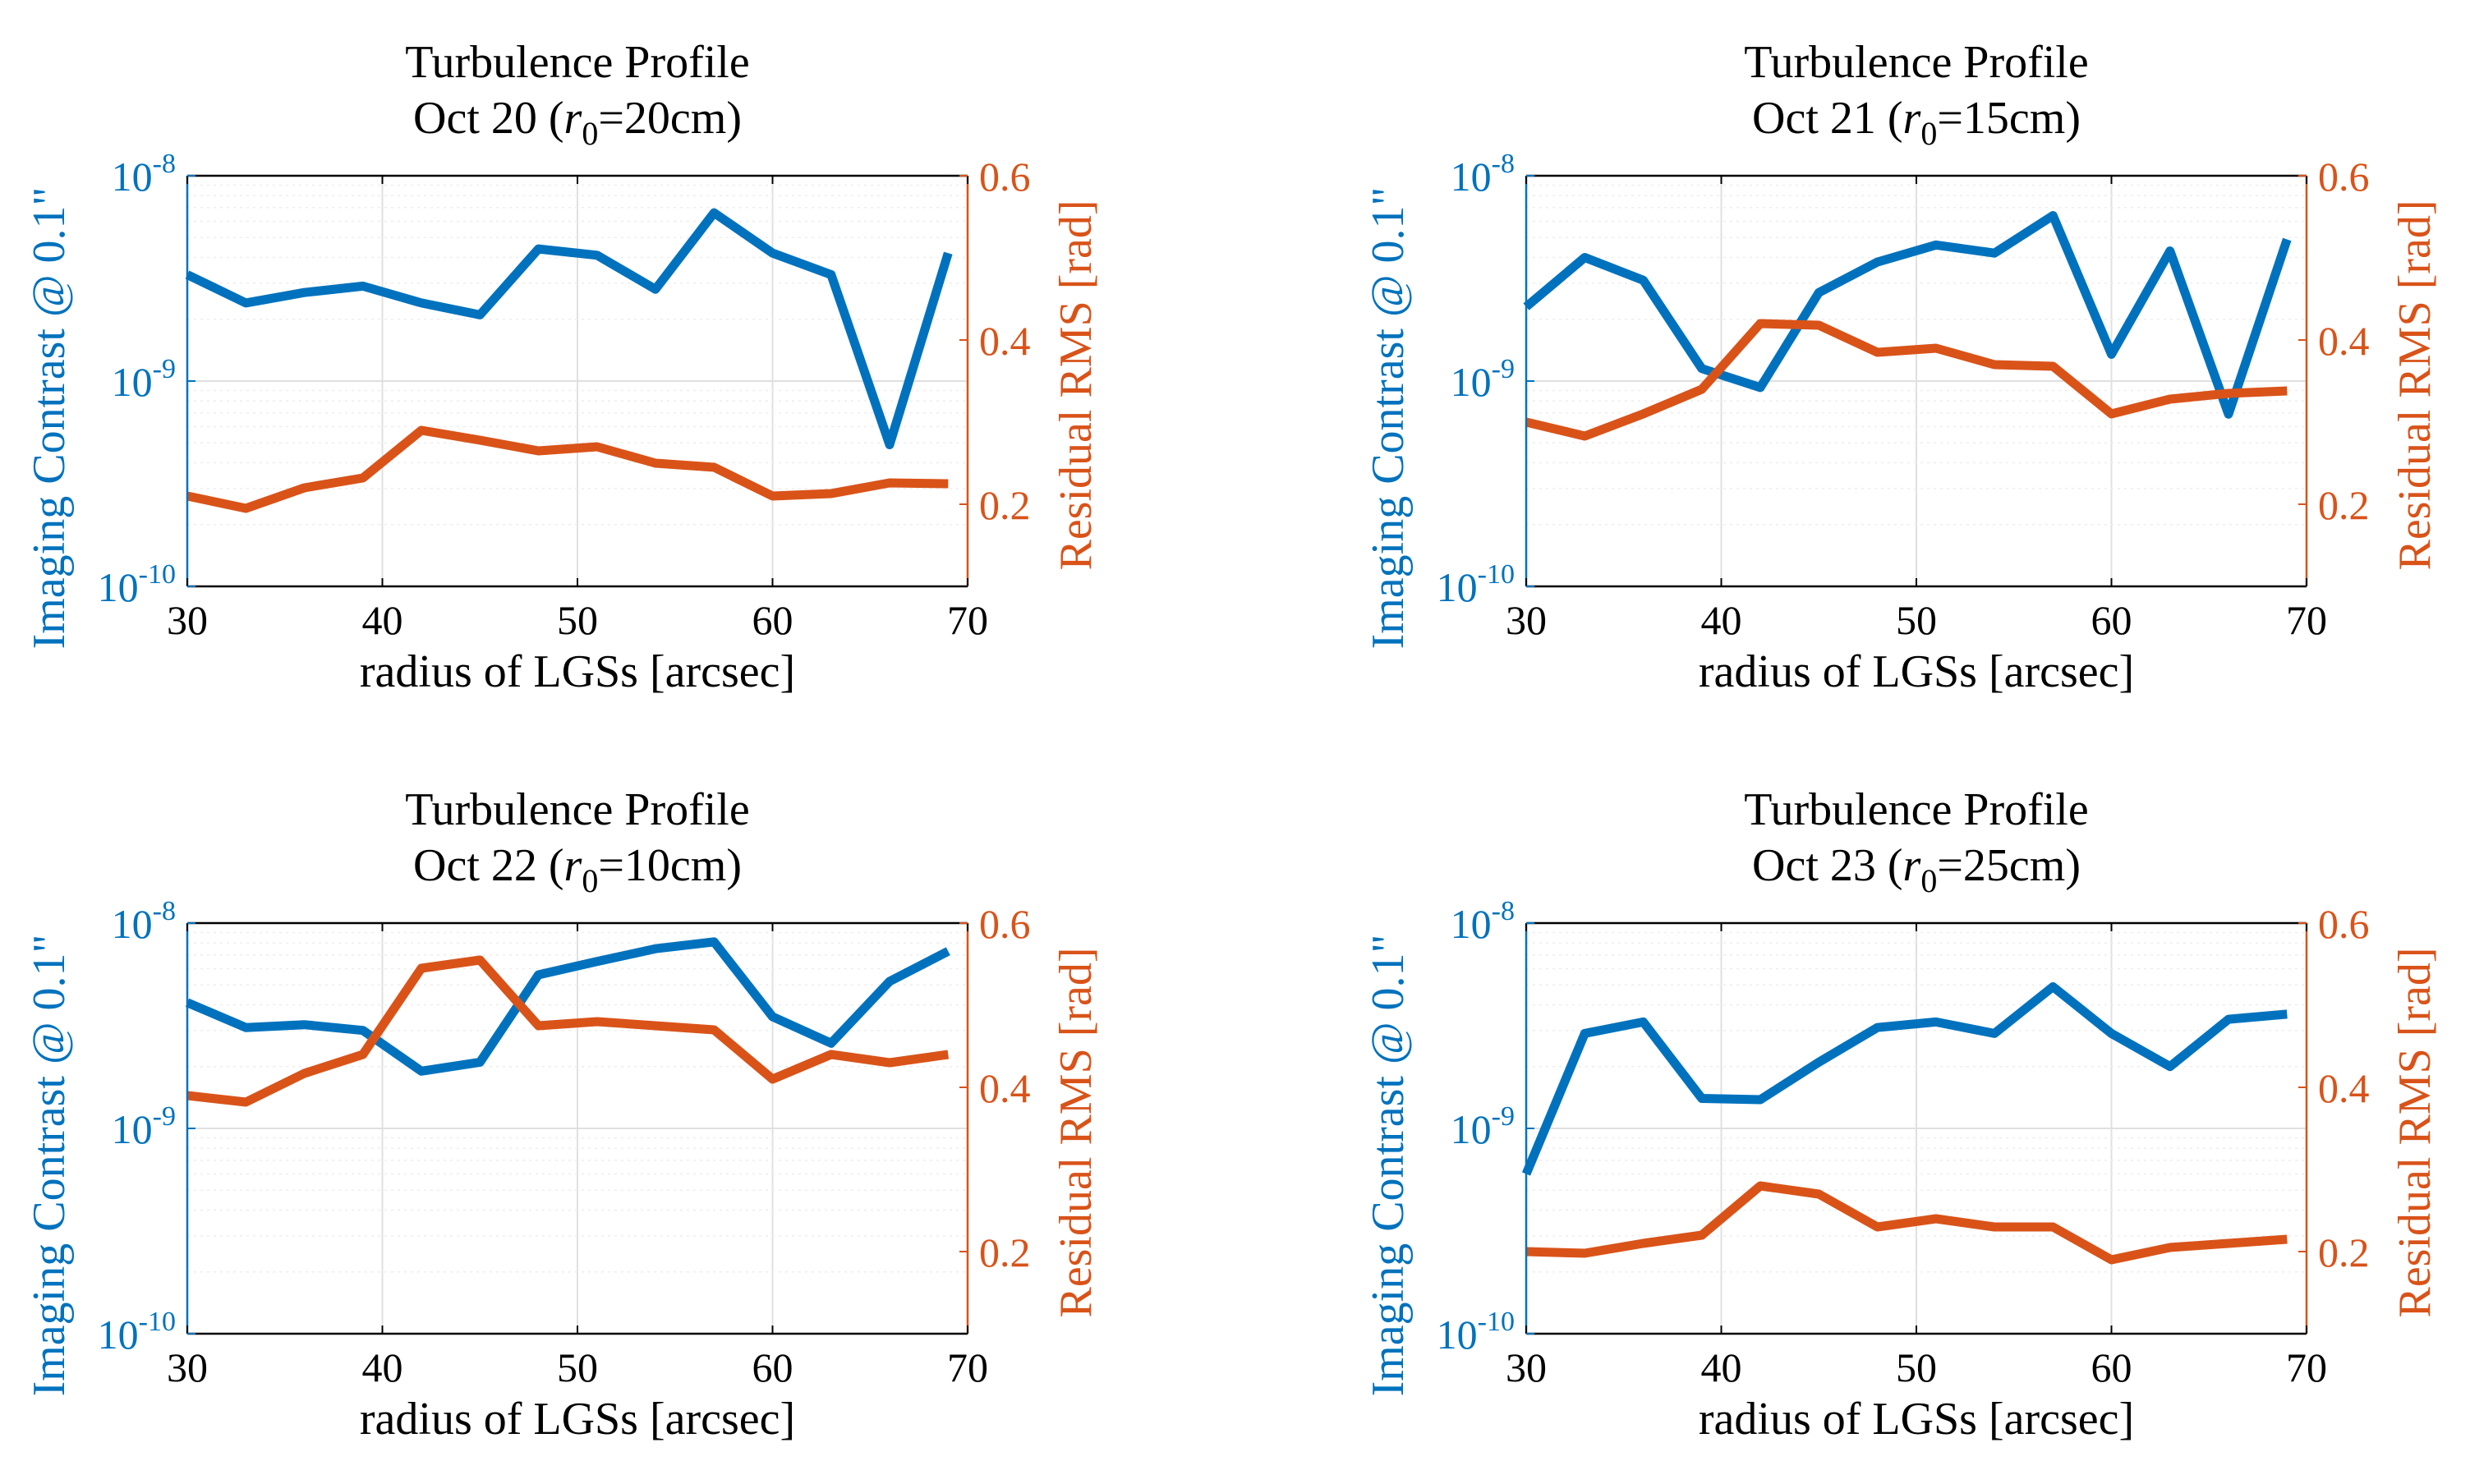  I want to click on chart-subtitle: Oct 23 (r0=25cm), so click(1916, 870).